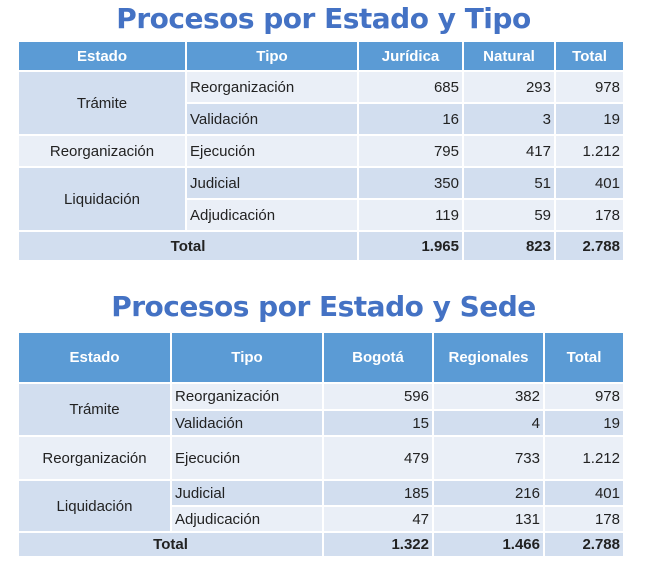  What do you see at coordinates (378, 396) in the screenshot?
I see `value-cell: 596` at bounding box center [378, 396].